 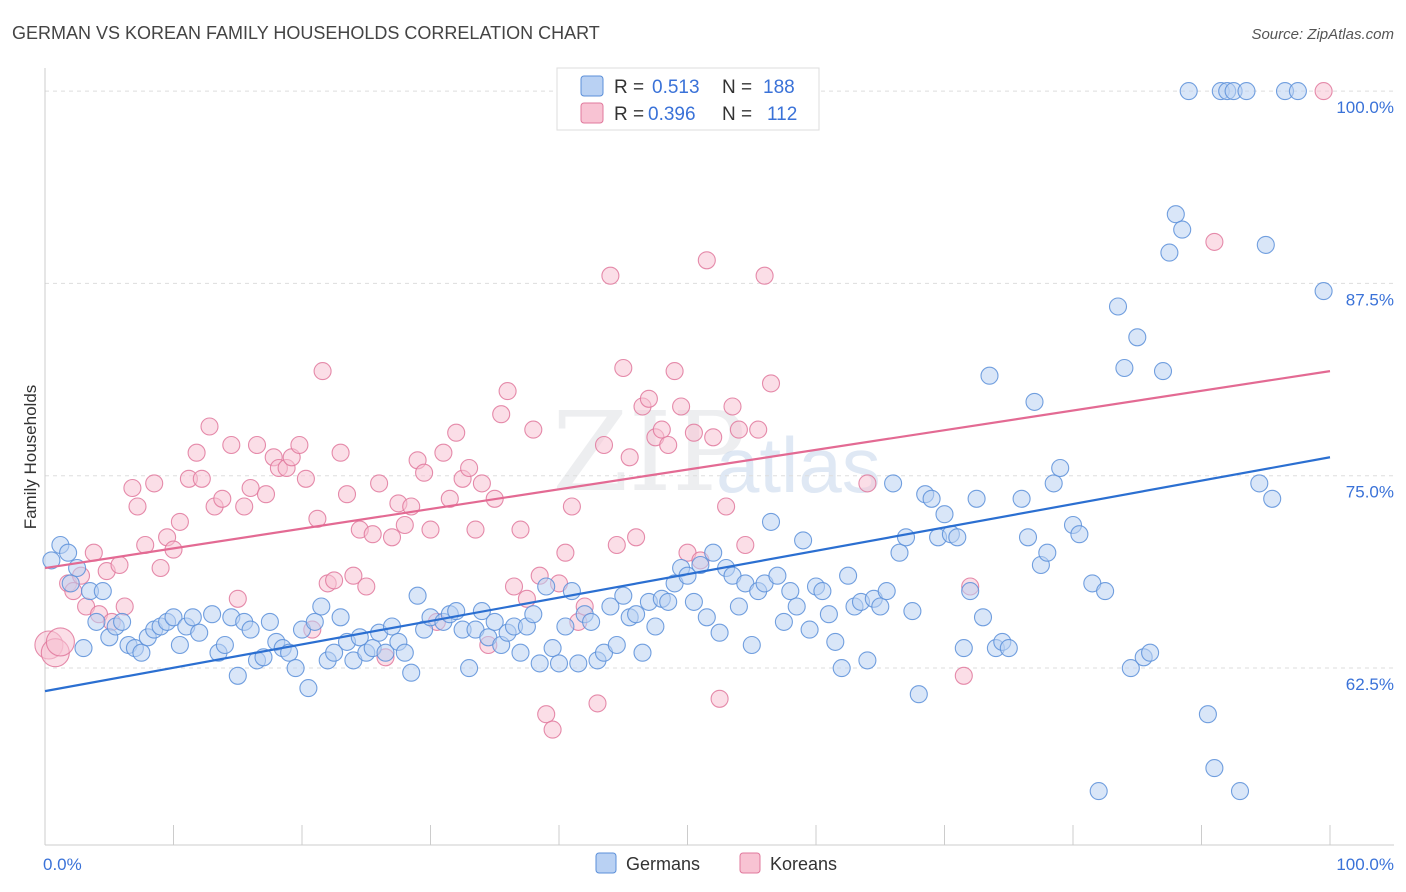 I want to click on y-tick-label-3: 100.0%, so click(x=1365, y=107).